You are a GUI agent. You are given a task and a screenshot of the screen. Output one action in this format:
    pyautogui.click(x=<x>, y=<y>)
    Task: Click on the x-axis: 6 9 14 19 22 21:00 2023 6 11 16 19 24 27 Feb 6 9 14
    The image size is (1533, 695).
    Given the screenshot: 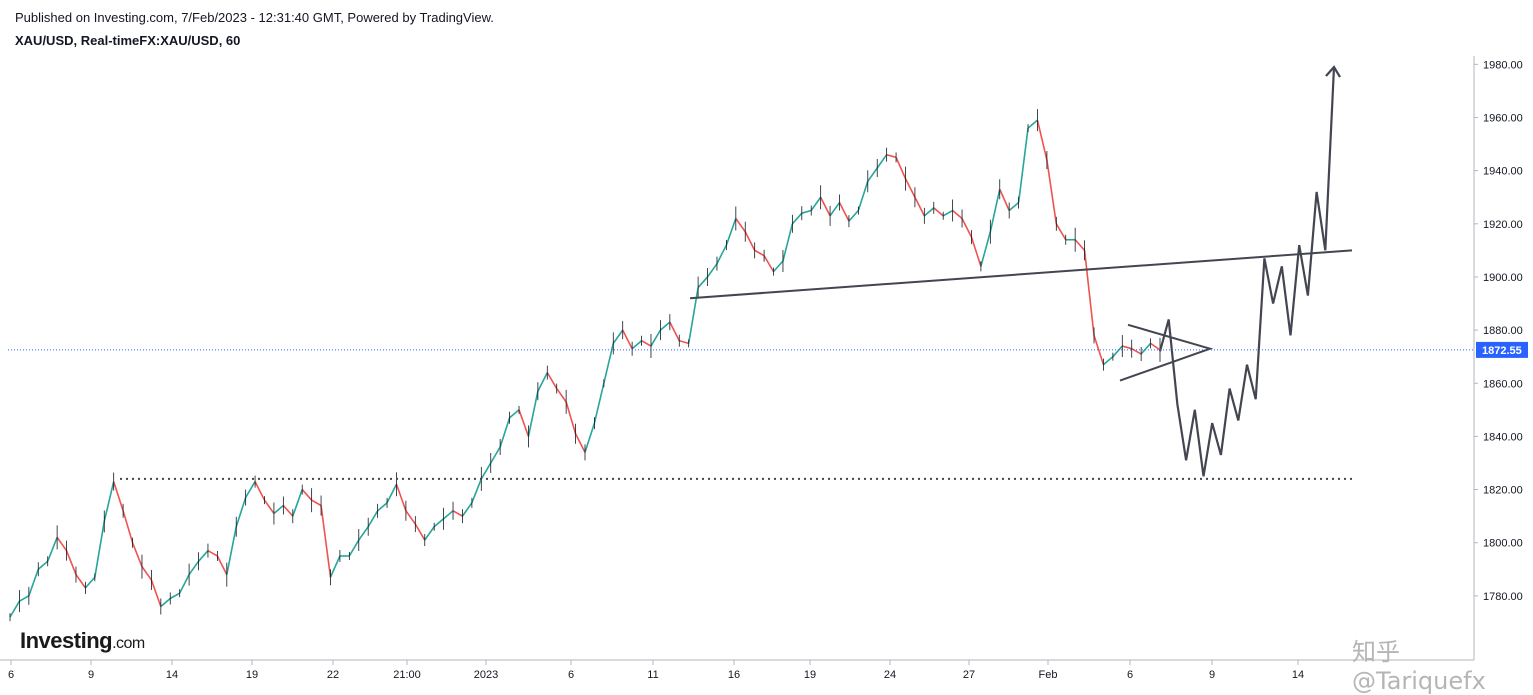 What is the action you would take?
    pyautogui.click(x=737, y=670)
    